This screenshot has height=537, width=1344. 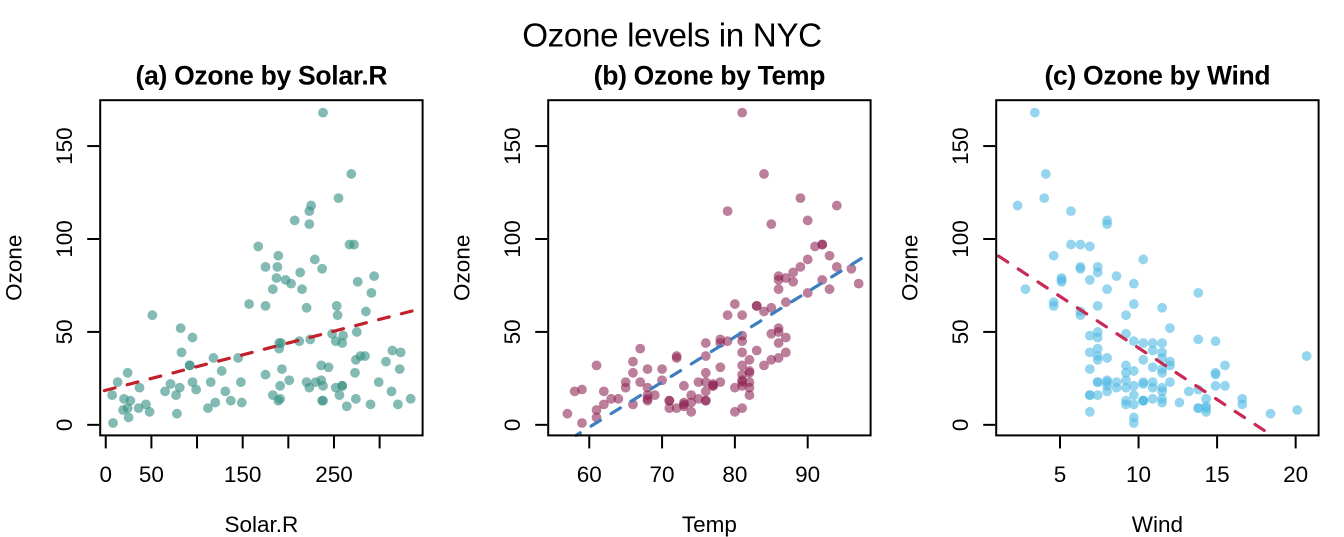 What do you see at coordinates (1138, 474) in the screenshot?
I see `svg-text: 10` at bounding box center [1138, 474].